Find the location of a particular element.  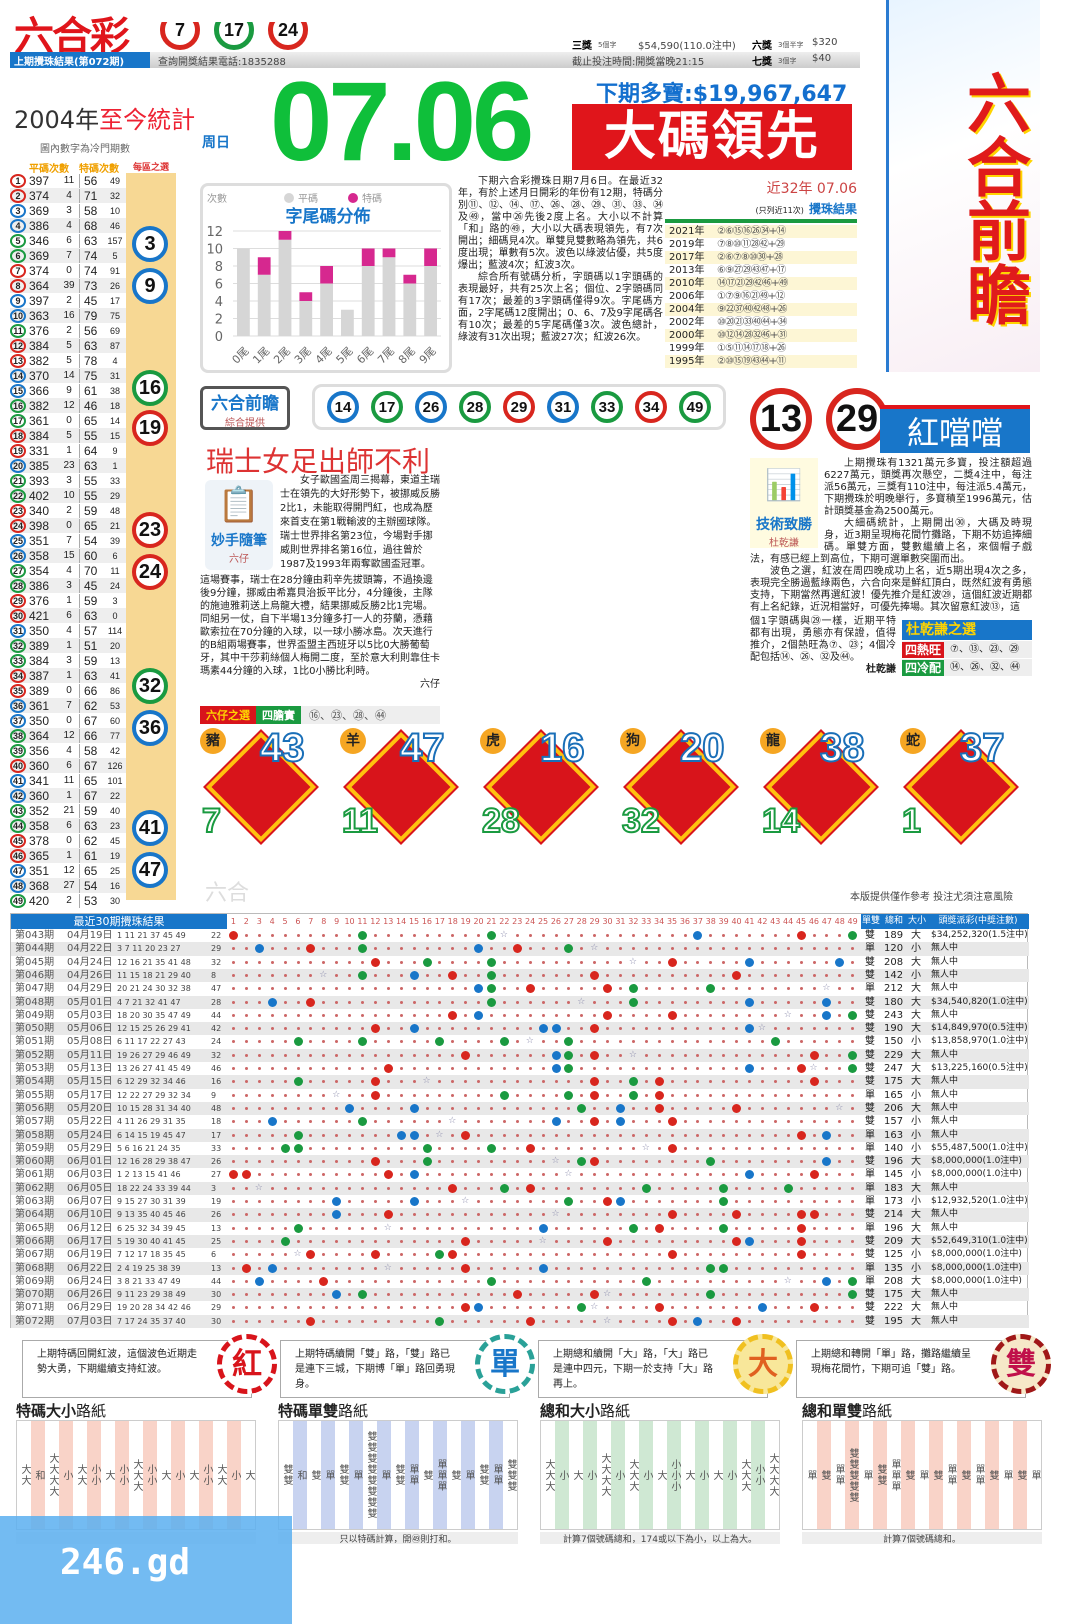

number-ball: 42 is located at coordinates (18, 795).